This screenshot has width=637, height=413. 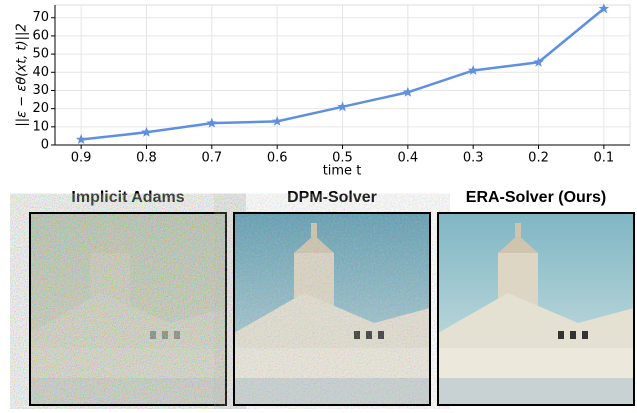 What do you see at coordinates (40, 54) in the screenshot?
I see `y-tick-label: 50` at bounding box center [40, 54].